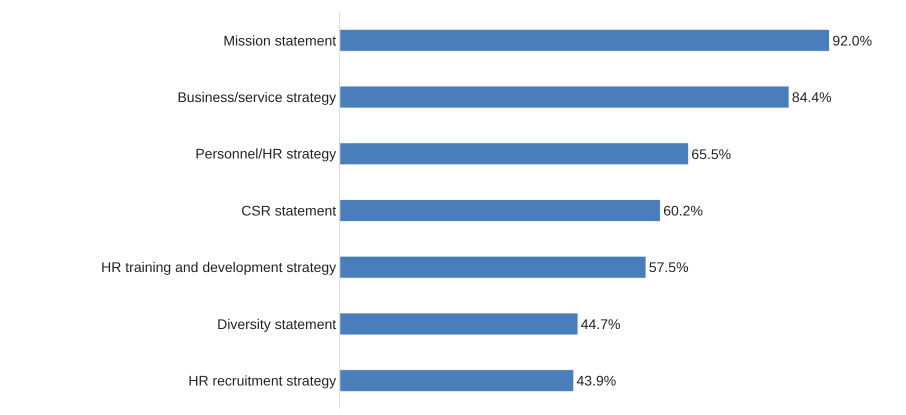 The width and height of the screenshot is (906, 415). Describe the element at coordinates (852, 40) in the screenshot. I see `data-label: 92.0%` at that location.